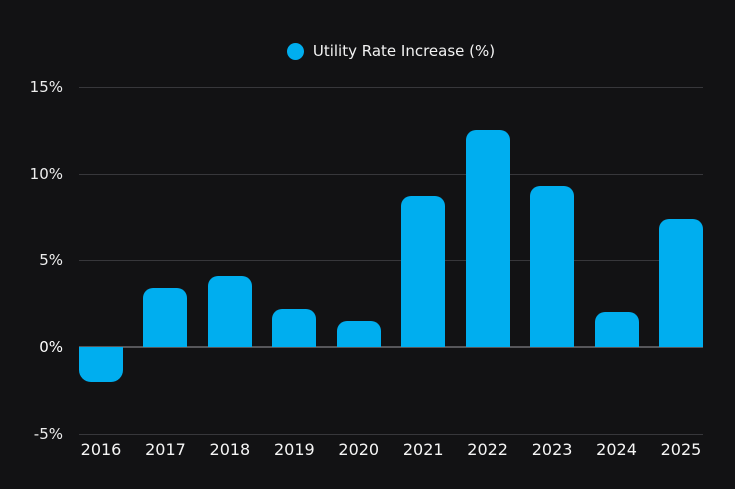 The height and width of the screenshot is (489, 735). What do you see at coordinates (616, 449) in the screenshot?
I see `x-tick-label-2024: 2024` at bounding box center [616, 449].